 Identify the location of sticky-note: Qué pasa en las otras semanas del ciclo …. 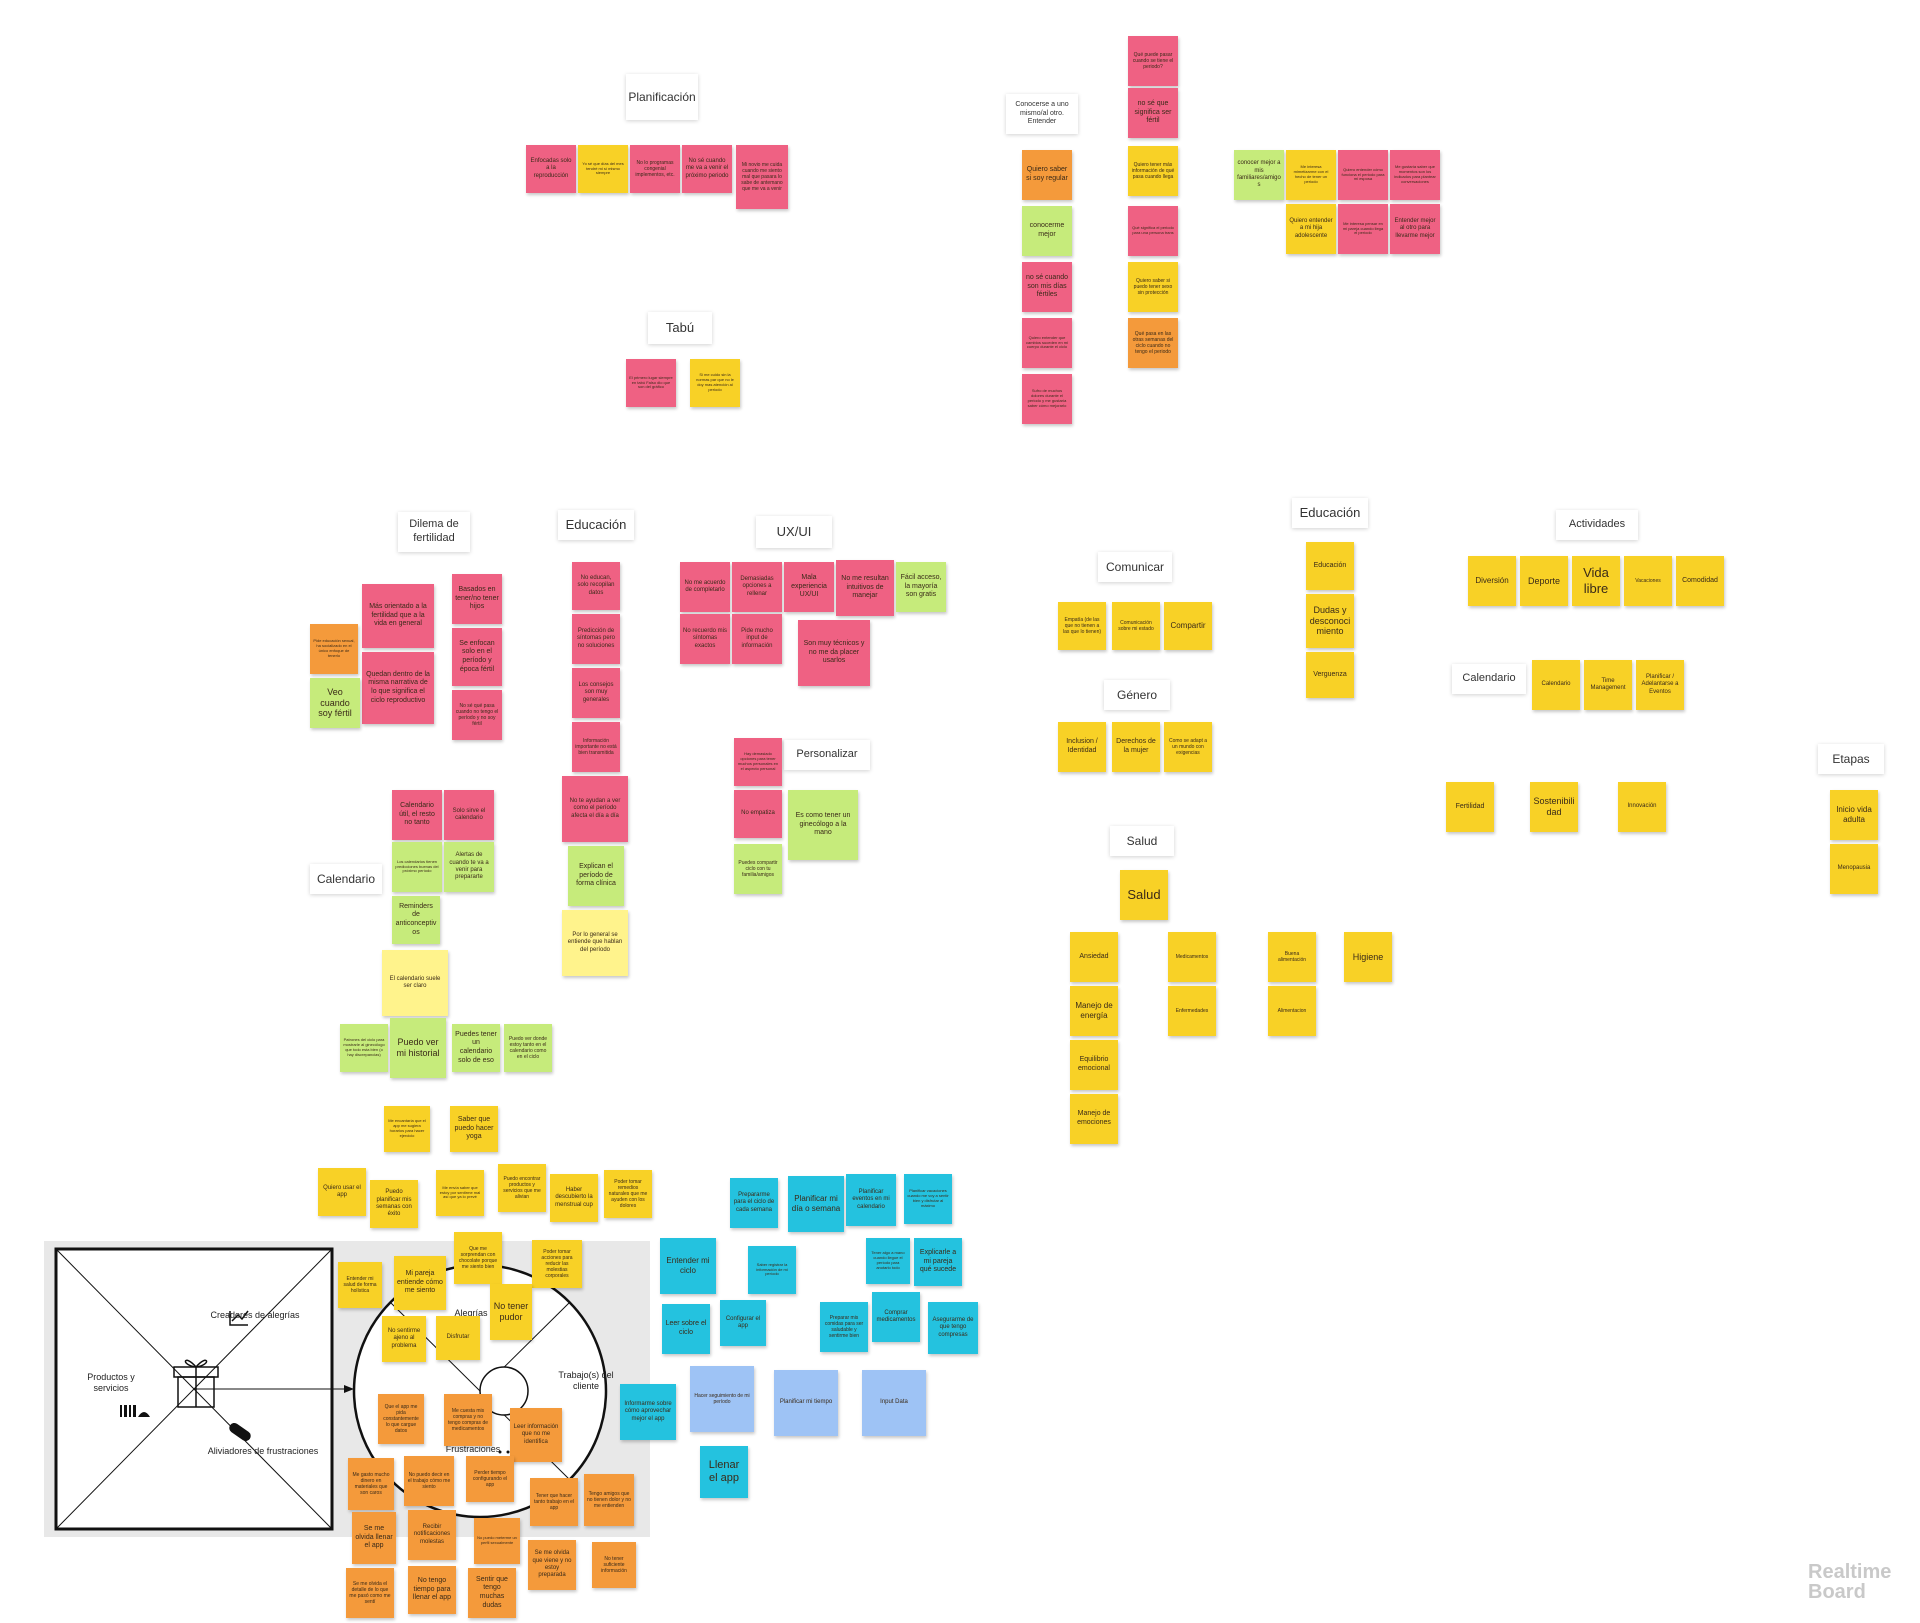
(1153, 343).